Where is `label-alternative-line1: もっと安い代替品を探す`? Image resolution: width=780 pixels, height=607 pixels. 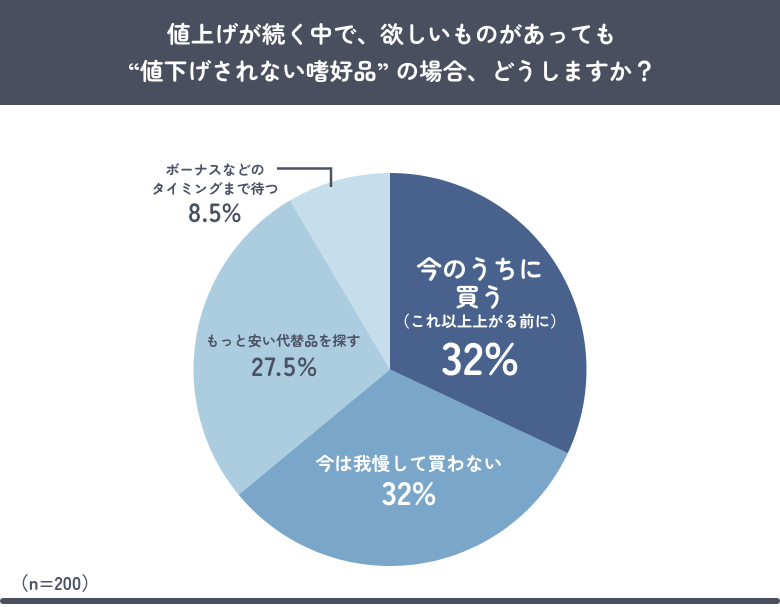 label-alternative-line1: もっと安い代替品を探す is located at coordinates (283, 340).